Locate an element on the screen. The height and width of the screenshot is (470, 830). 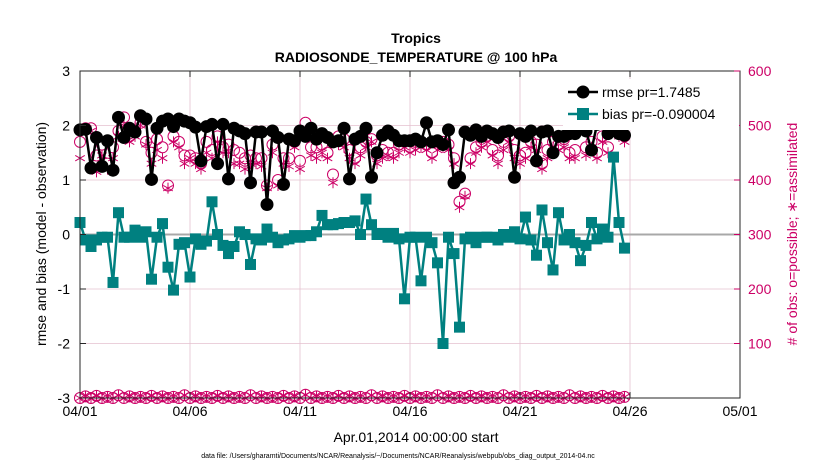
x-tick-label: 04/06 is located at coordinates (189, 411).